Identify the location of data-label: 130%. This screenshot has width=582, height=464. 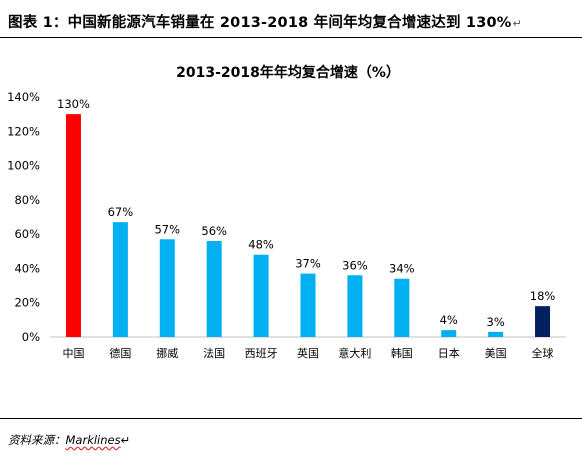
(73, 104).